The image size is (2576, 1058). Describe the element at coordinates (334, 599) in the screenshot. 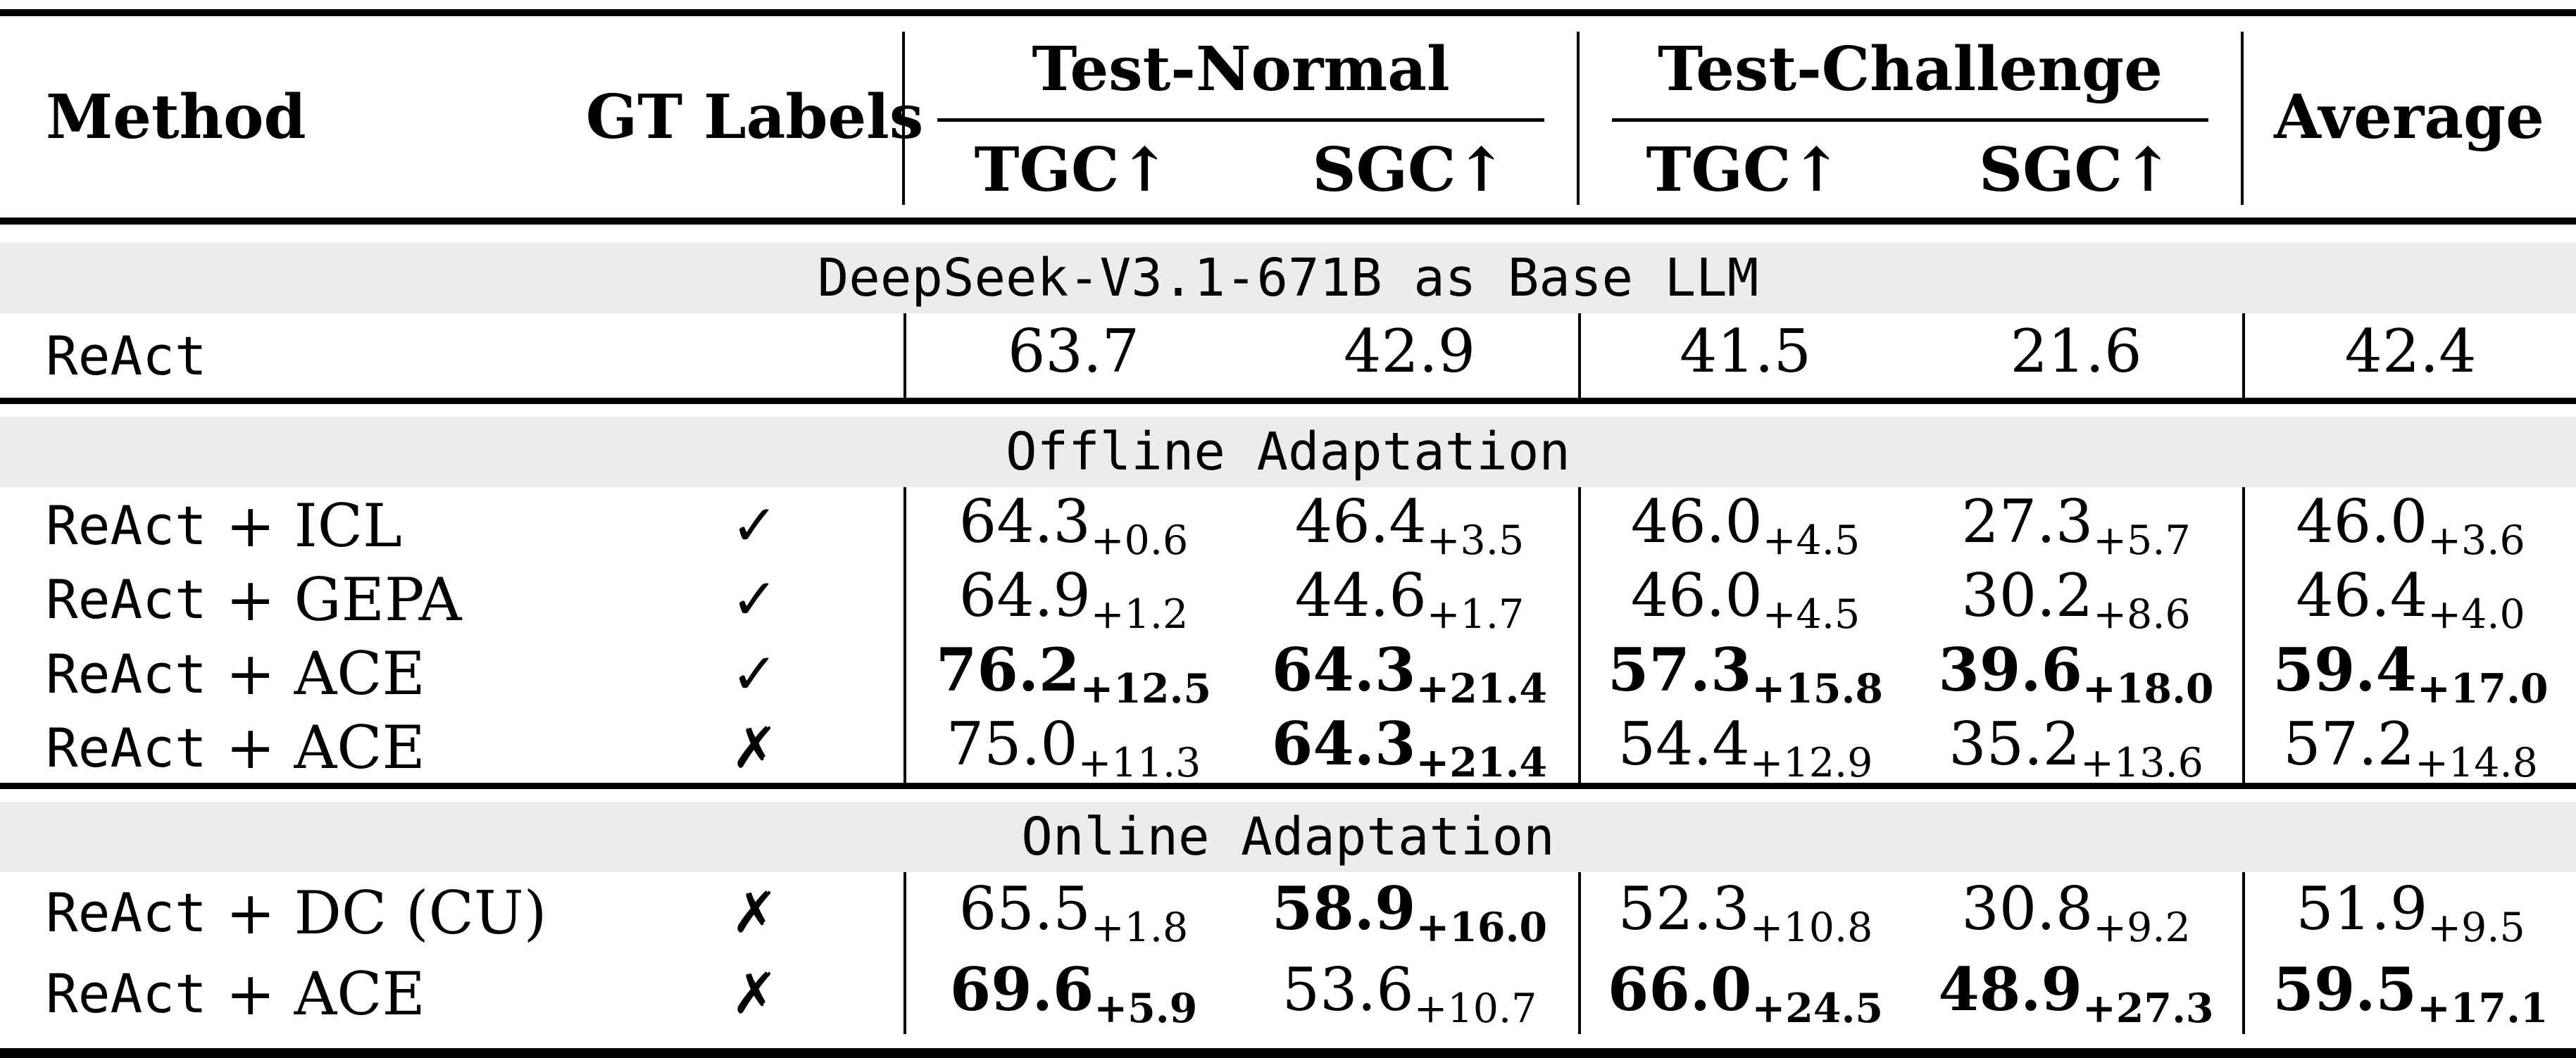

I see `method-suffix: + GEPA` at that location.